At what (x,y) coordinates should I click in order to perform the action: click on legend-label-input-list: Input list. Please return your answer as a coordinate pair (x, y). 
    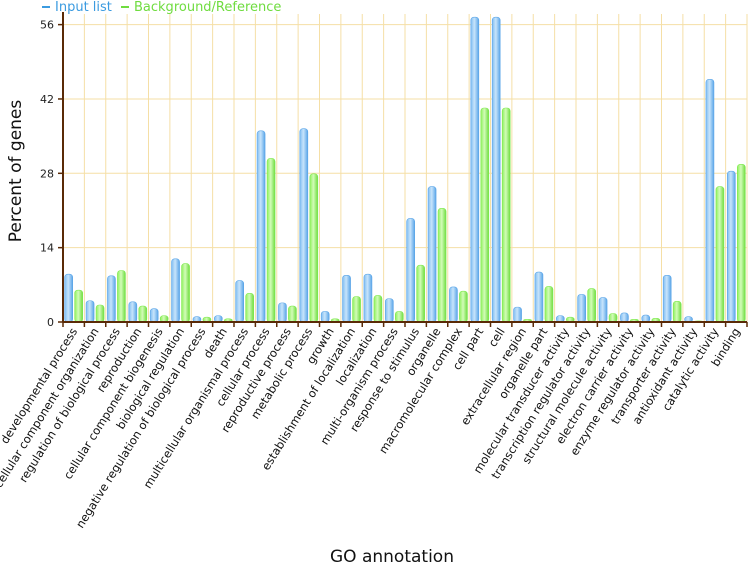
    Looking at the image, I should click on (83, 7).